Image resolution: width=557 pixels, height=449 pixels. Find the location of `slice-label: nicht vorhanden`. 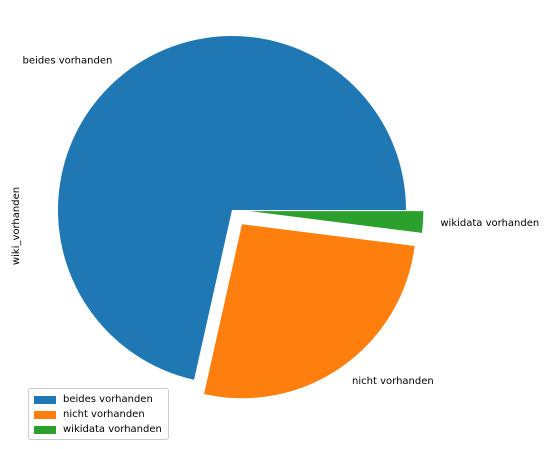

slice-label: nicht vorhanden is located at coordinates (393, 381).